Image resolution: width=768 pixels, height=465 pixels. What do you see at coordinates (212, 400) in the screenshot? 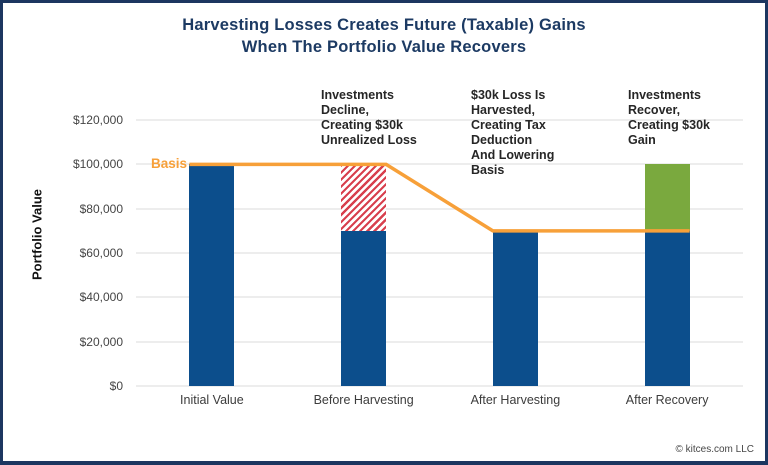
I see `x-axis-label: Initial Value` at bounding box center [212, 400].